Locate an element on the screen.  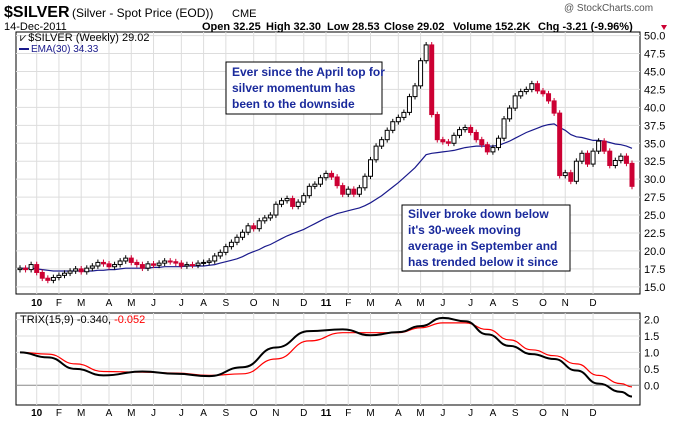
price-x-tick-label: F is located at coordinates (348, 303).